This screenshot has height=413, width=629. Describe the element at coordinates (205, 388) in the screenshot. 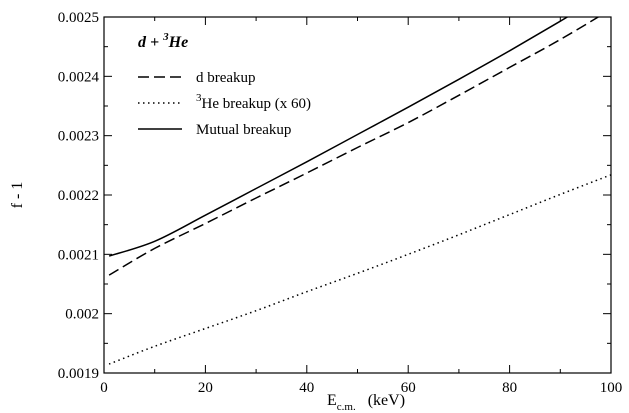

I see `x-tick-label: 20` at that location.